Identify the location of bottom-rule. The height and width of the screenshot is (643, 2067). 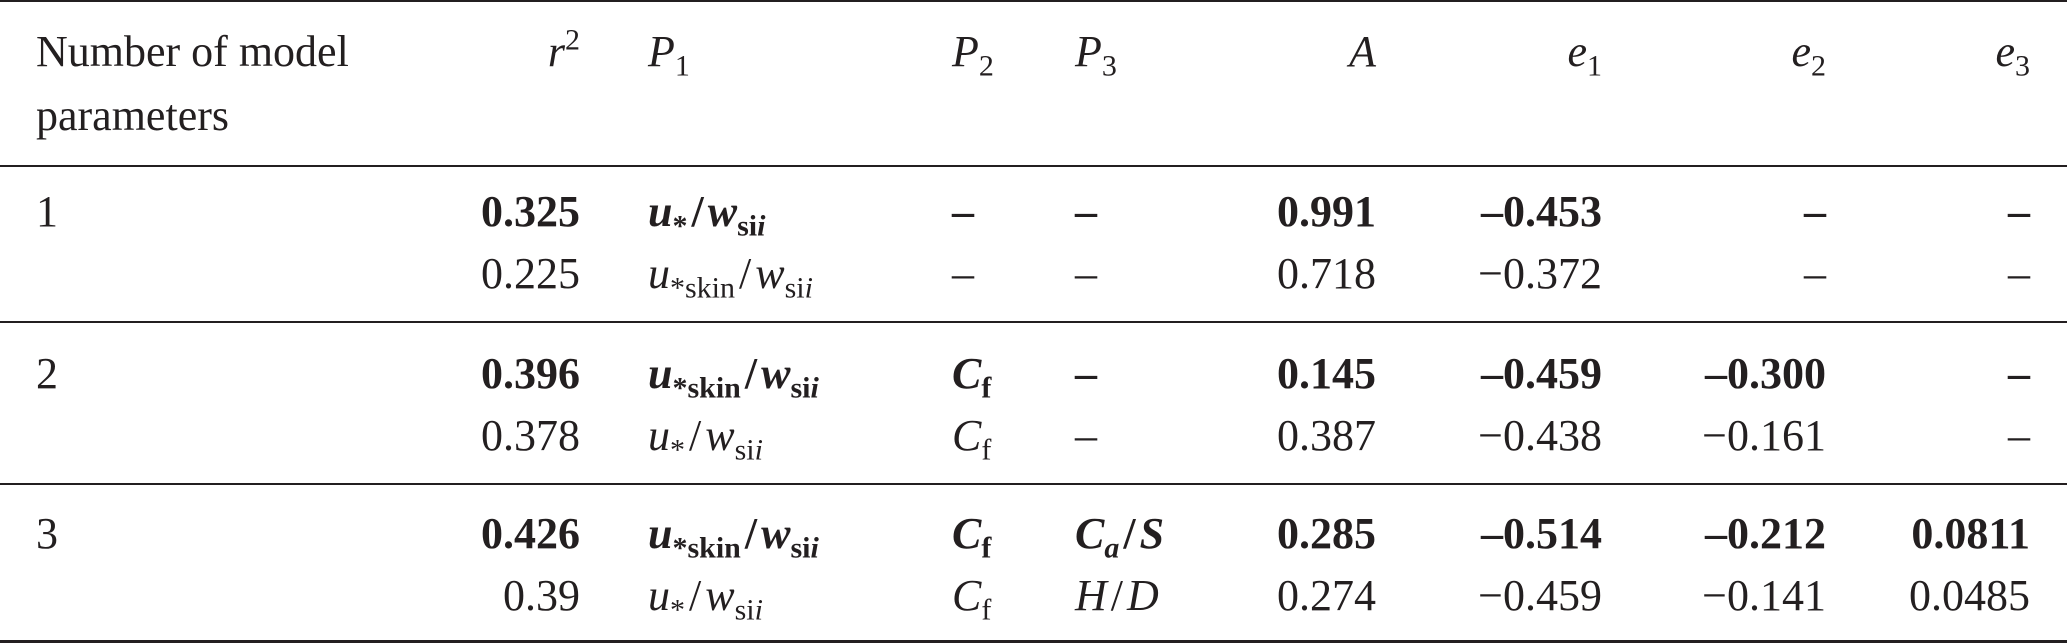
(1033, 641).